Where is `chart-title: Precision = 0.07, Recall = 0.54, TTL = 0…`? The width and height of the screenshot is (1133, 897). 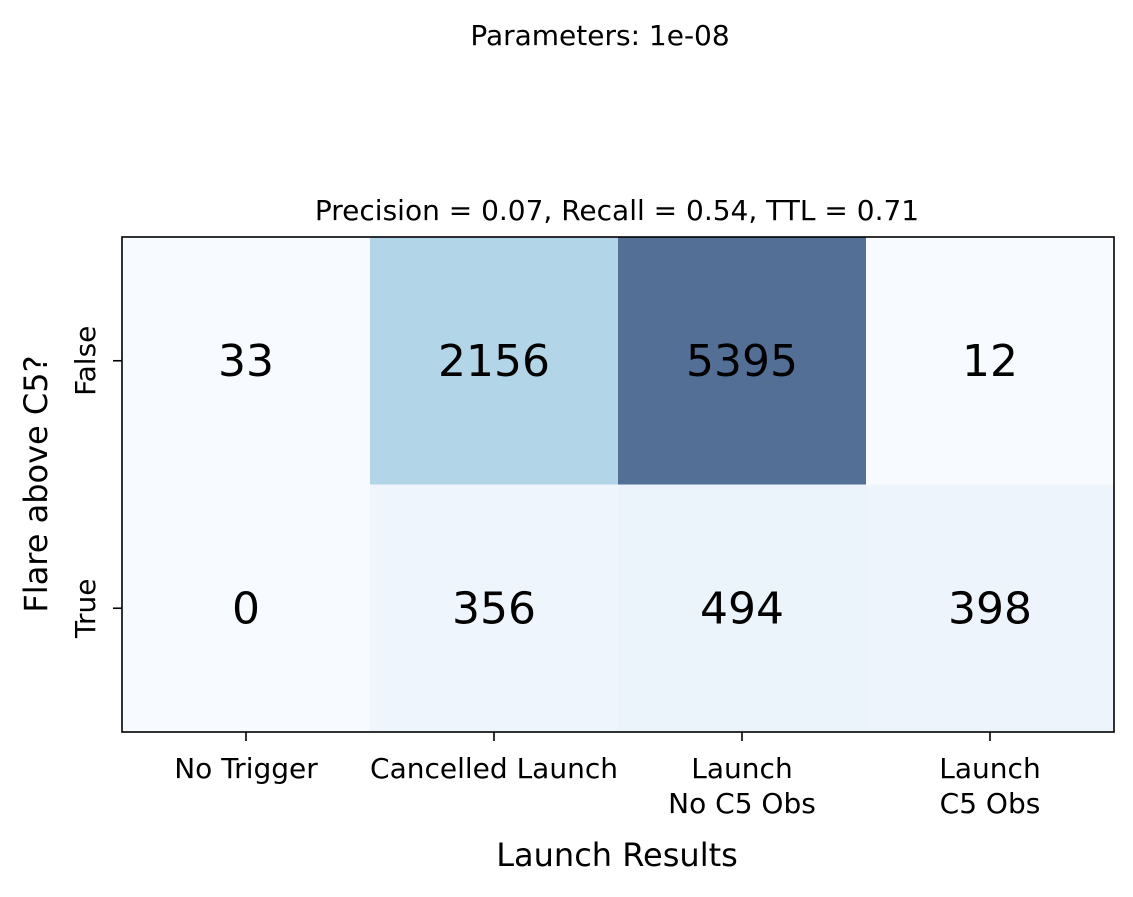 chart-title: Precision = 0.07, Recall = 0.54, TTL = 0… is located at coordinates (617, 210).